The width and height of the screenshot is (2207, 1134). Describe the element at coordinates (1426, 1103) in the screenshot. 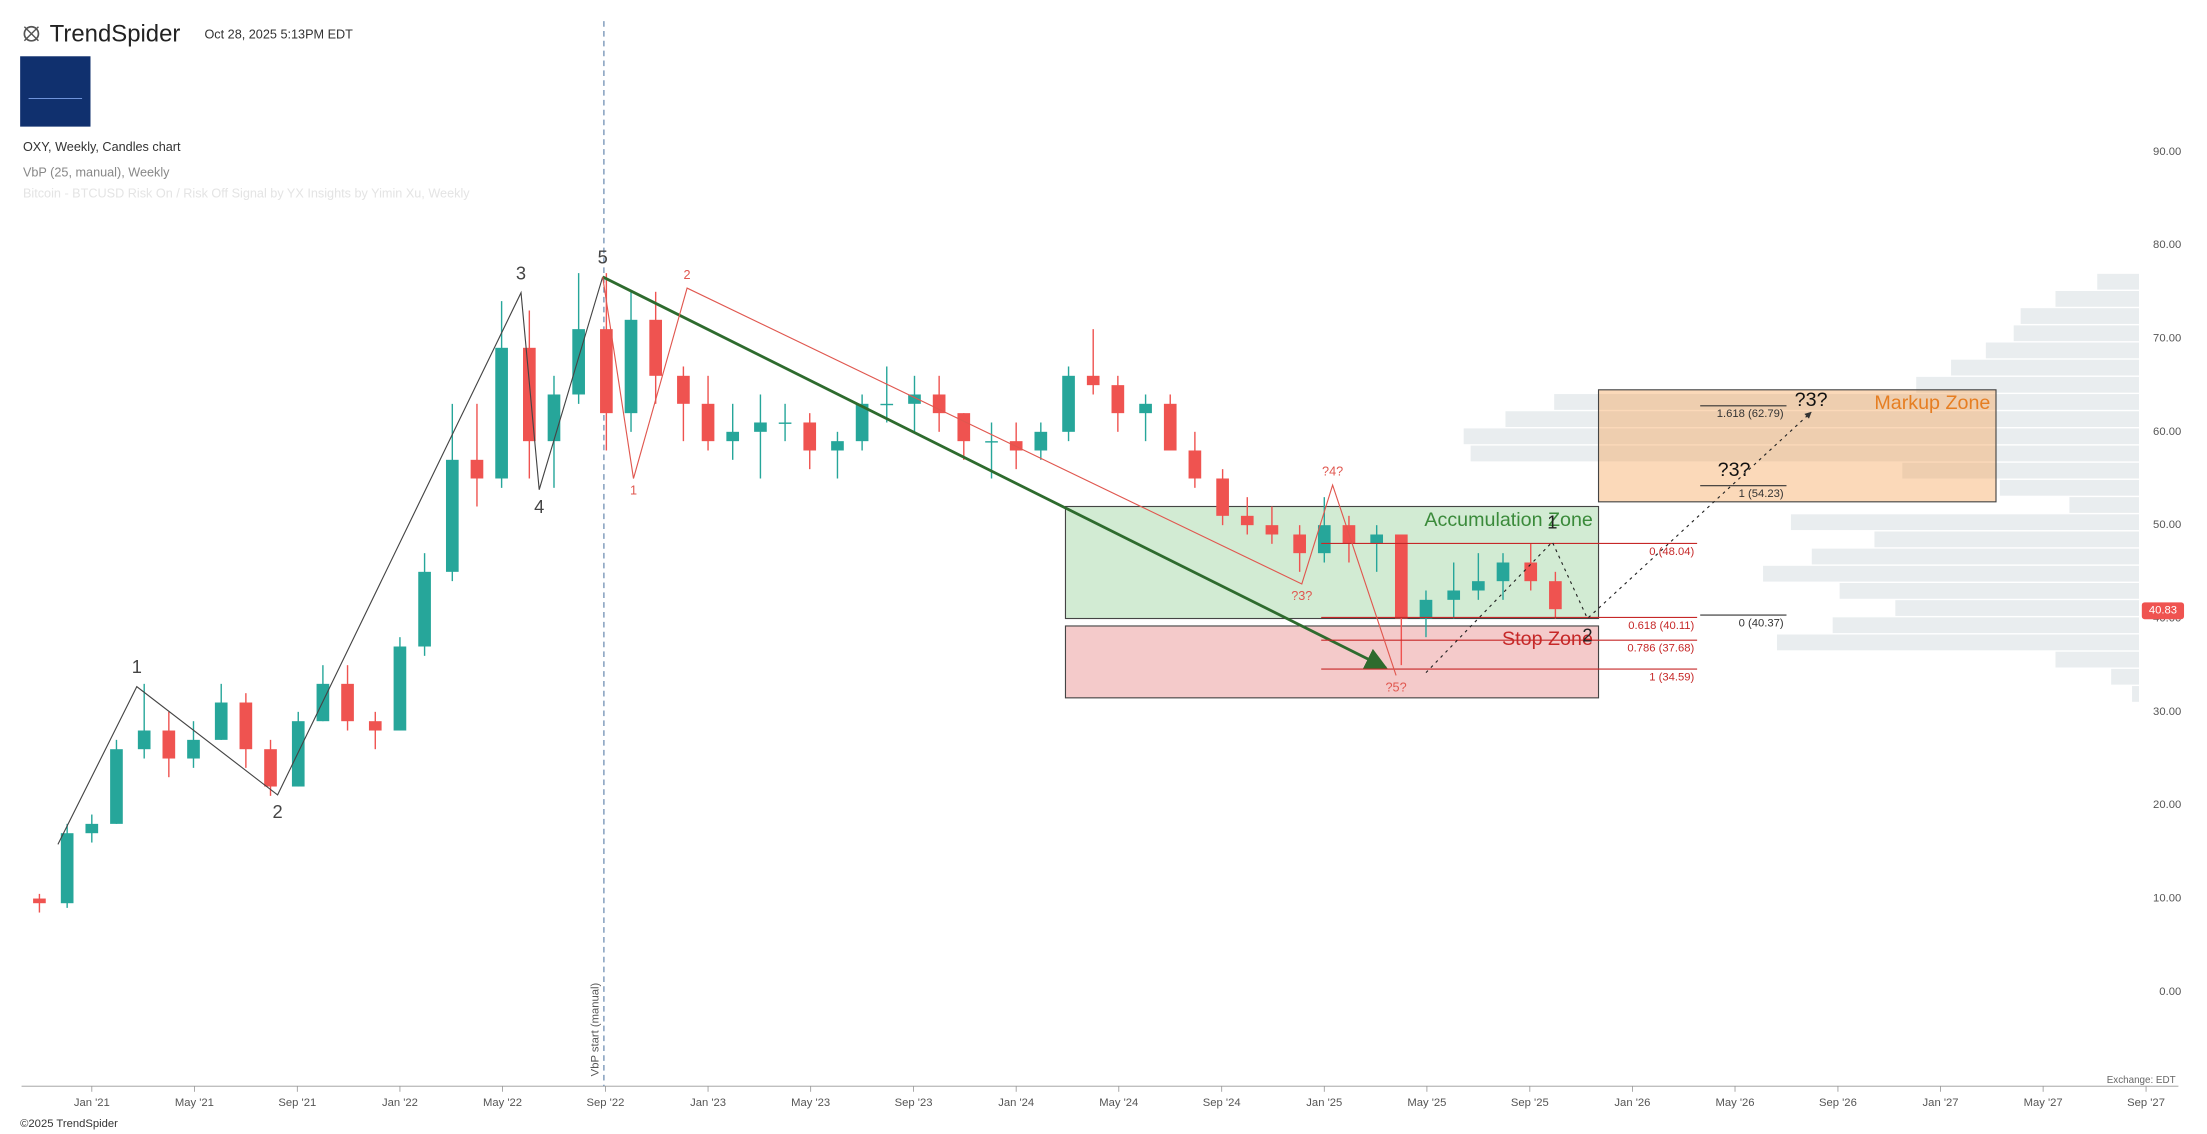

I see `x-tick-label: May '25` at that location.